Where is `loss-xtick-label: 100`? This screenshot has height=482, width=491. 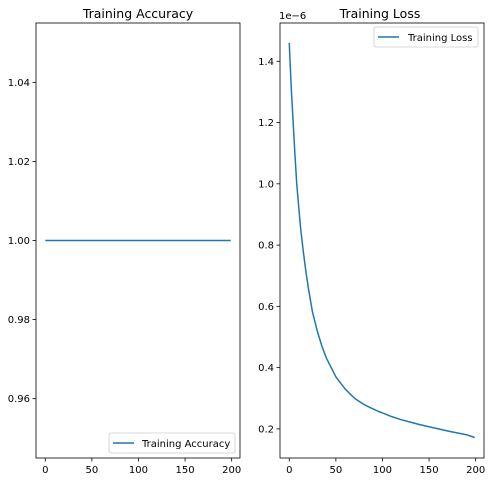 loss-xtick-label: 100 is located at coordinates (382, 470).